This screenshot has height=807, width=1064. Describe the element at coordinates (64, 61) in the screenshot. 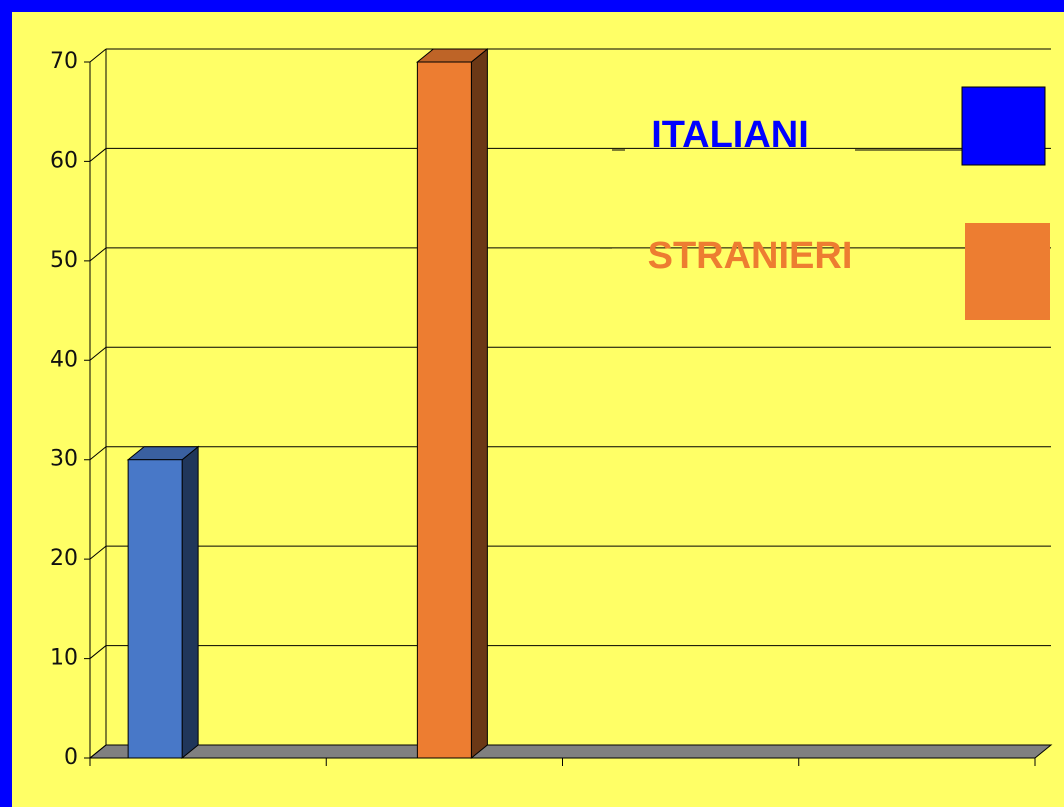

I see `y-tick-label: 70` at that location.